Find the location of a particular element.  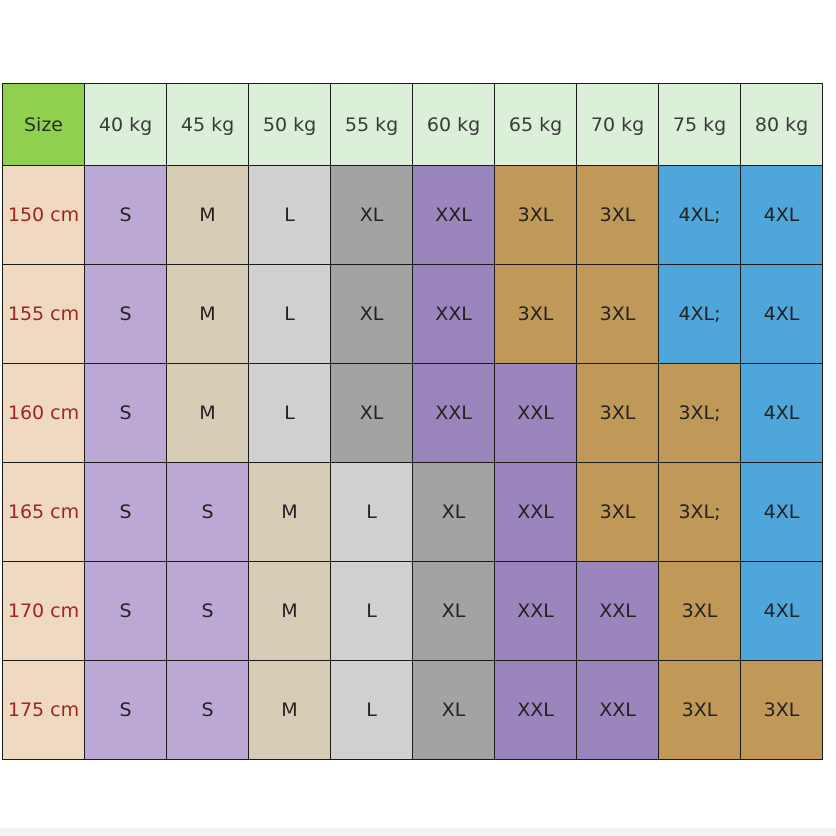

weight-header-cell: 70 kg is located at coordinates (617, 124).